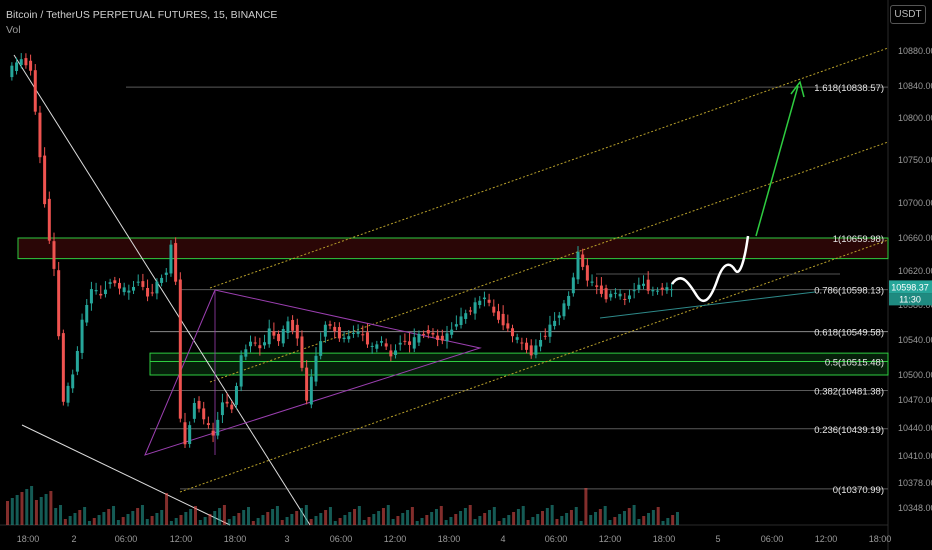 The image size is (932, 550). I want to click on y-tick-label: 10840.00, so click(915, 86).